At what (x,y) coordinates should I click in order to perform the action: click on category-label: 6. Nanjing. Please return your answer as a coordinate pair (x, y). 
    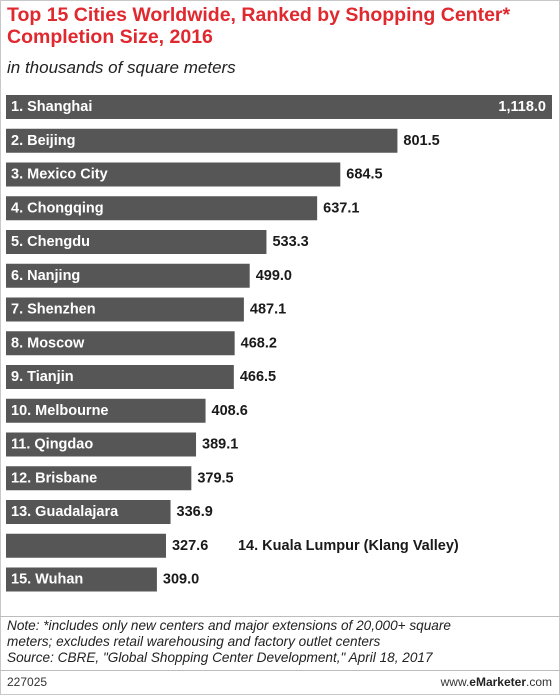
    Looking at the image, I should click on (45, 276).